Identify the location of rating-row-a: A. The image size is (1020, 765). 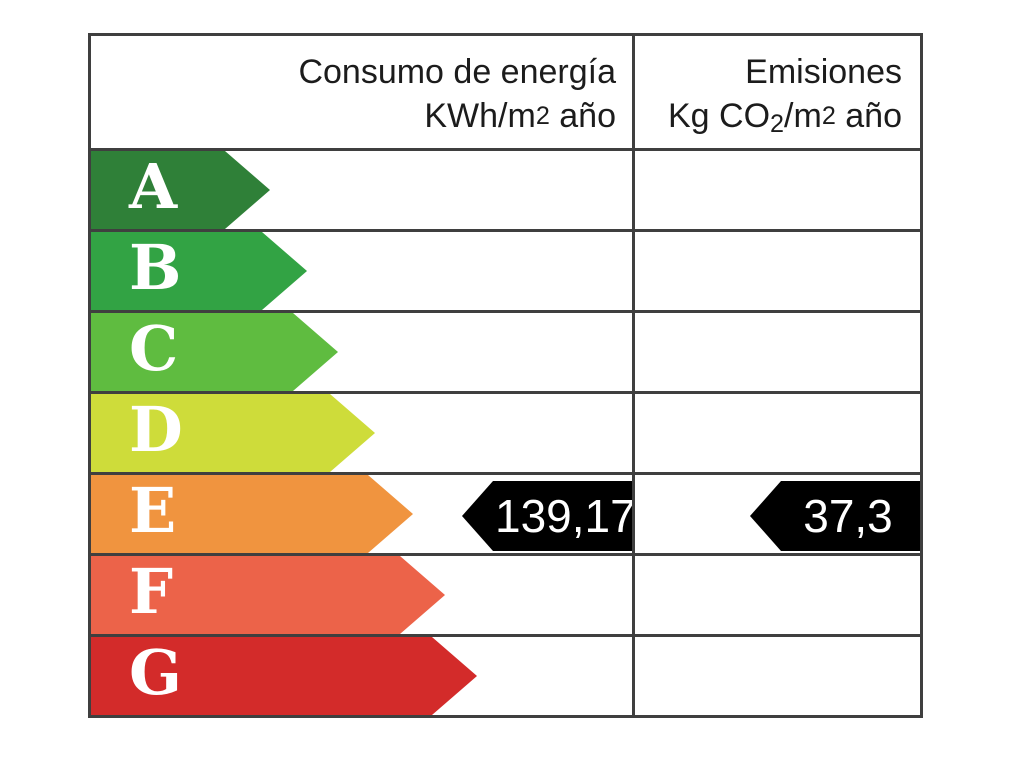
(505, 191).